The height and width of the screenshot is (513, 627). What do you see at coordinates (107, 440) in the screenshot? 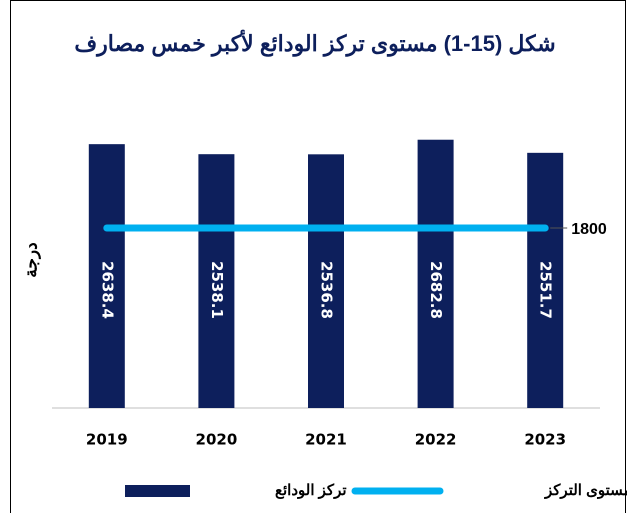
I see `x-tick-label: 2019` at bounding box center [107, 440].